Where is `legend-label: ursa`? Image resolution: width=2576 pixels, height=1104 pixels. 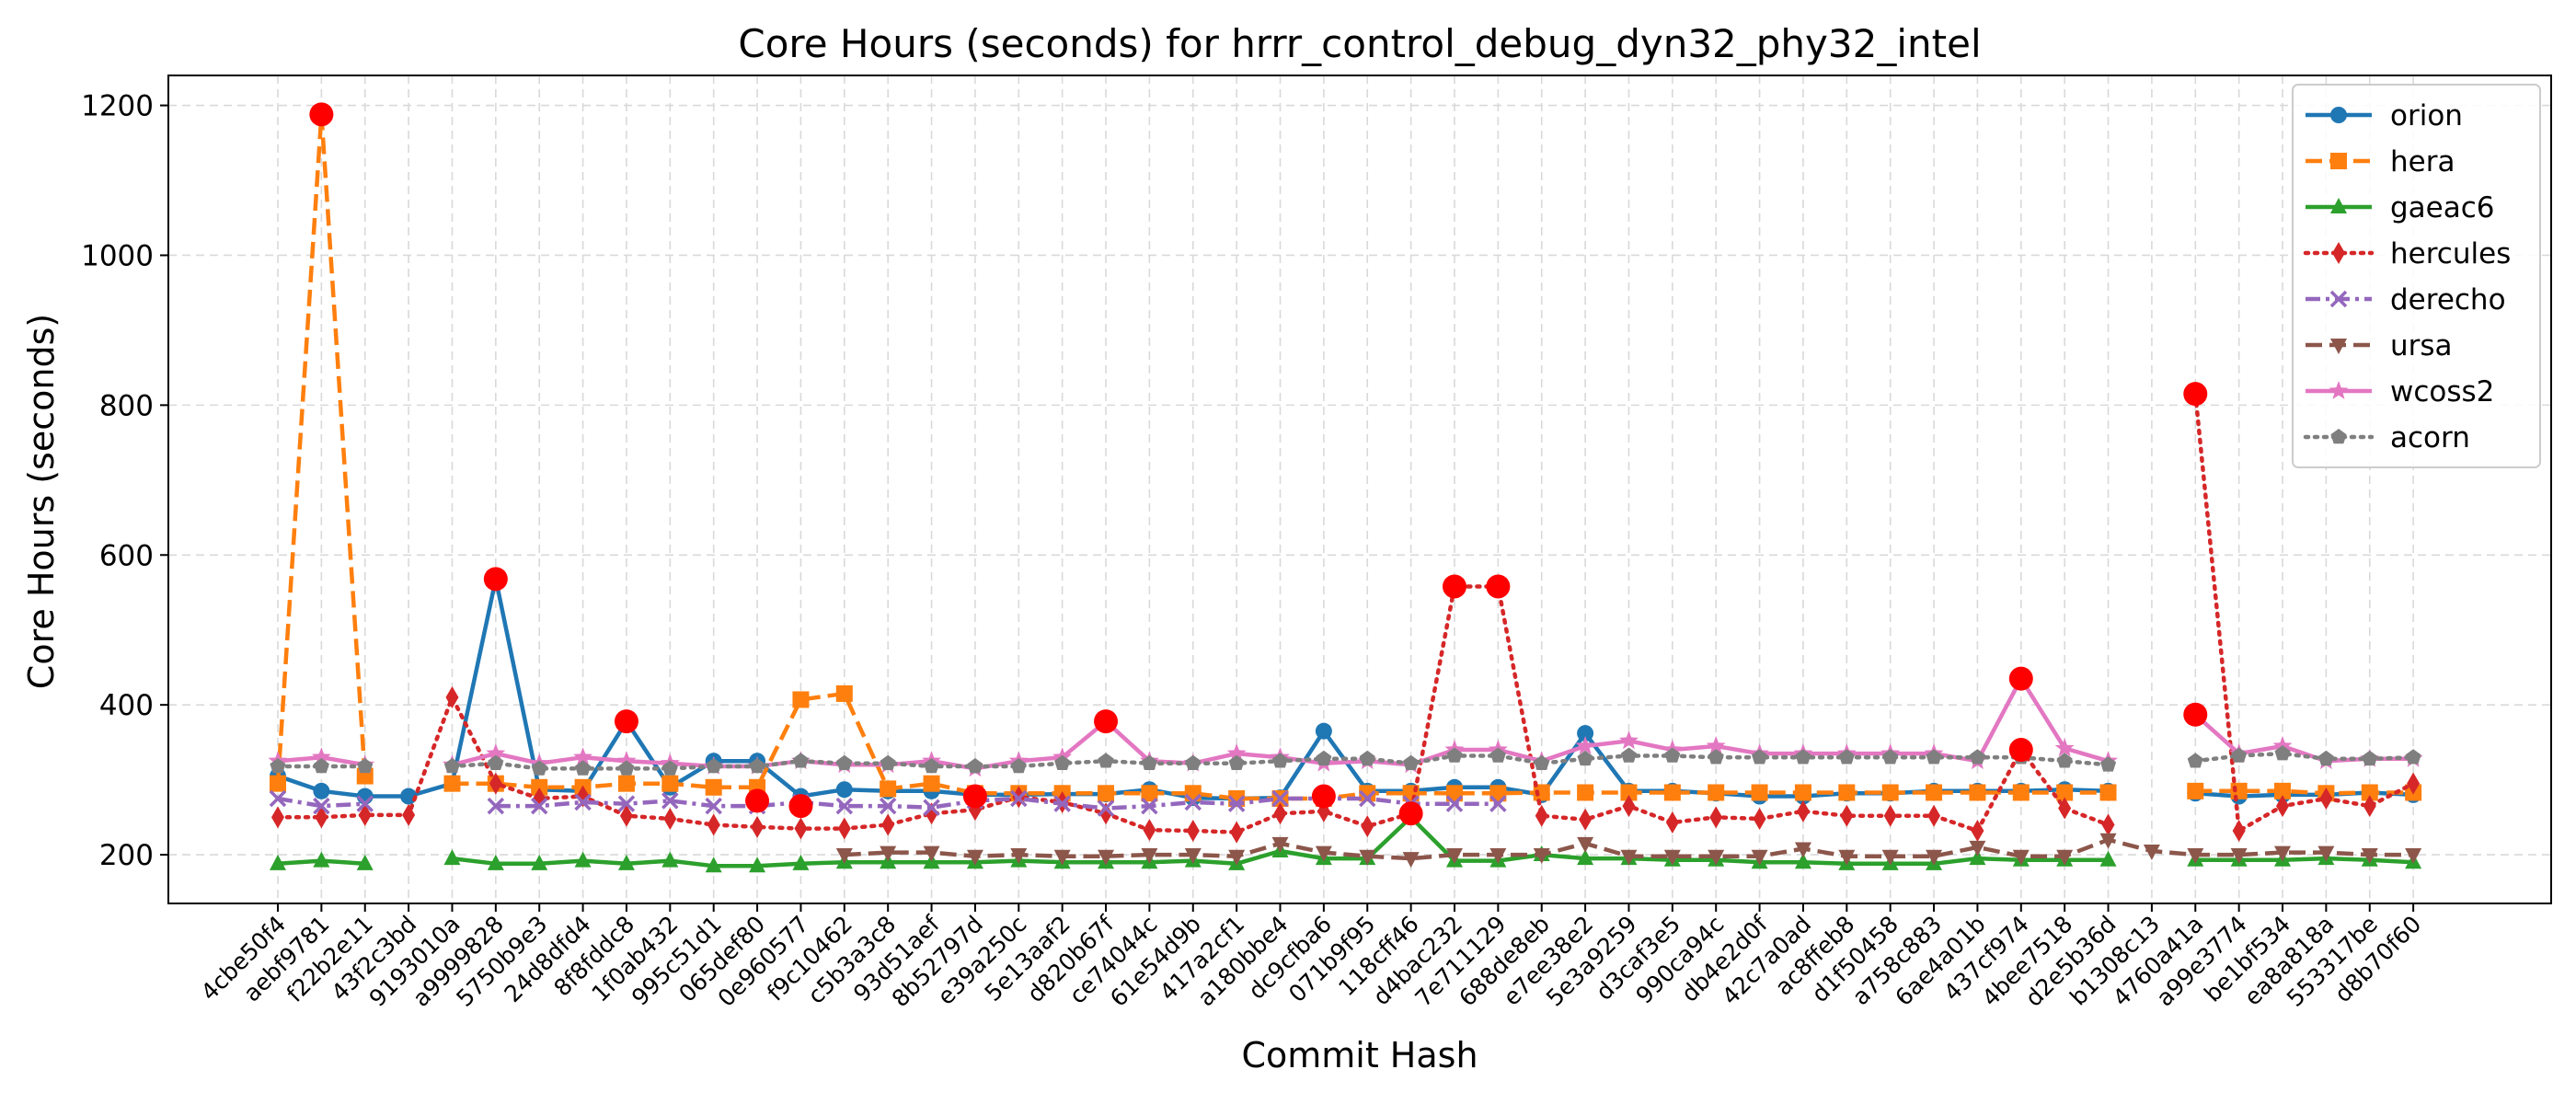 legend-label: ursa is located at coordinates (2421, 345).